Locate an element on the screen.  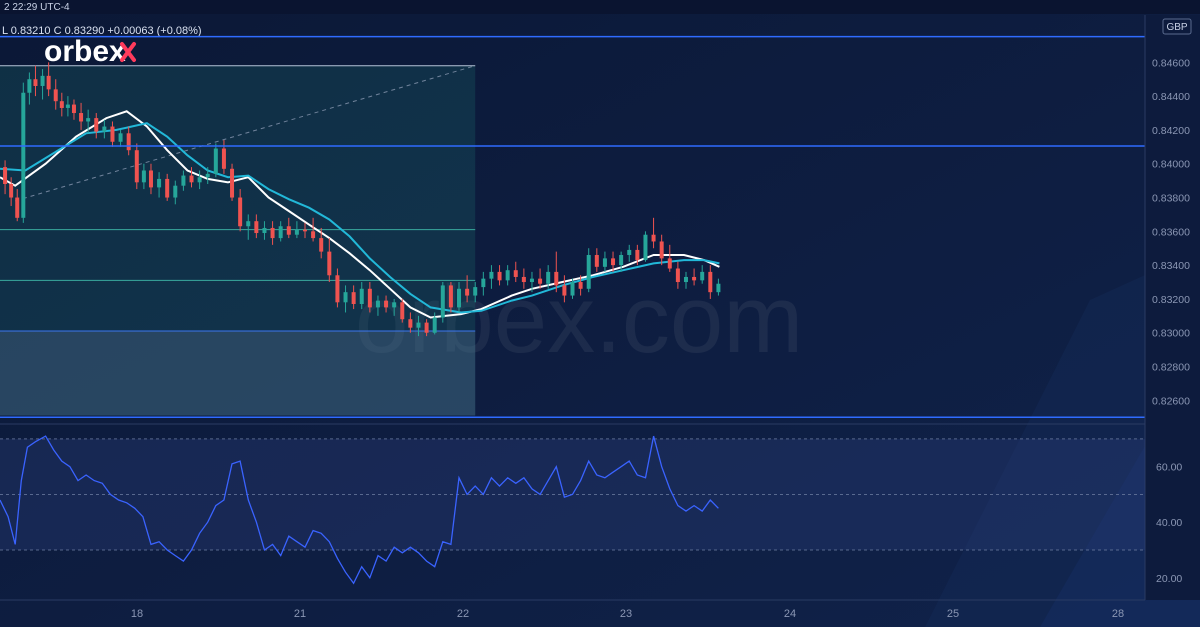
header-timestamp: 2 22:29 UTC-4 is located at coordinates (37, 7).